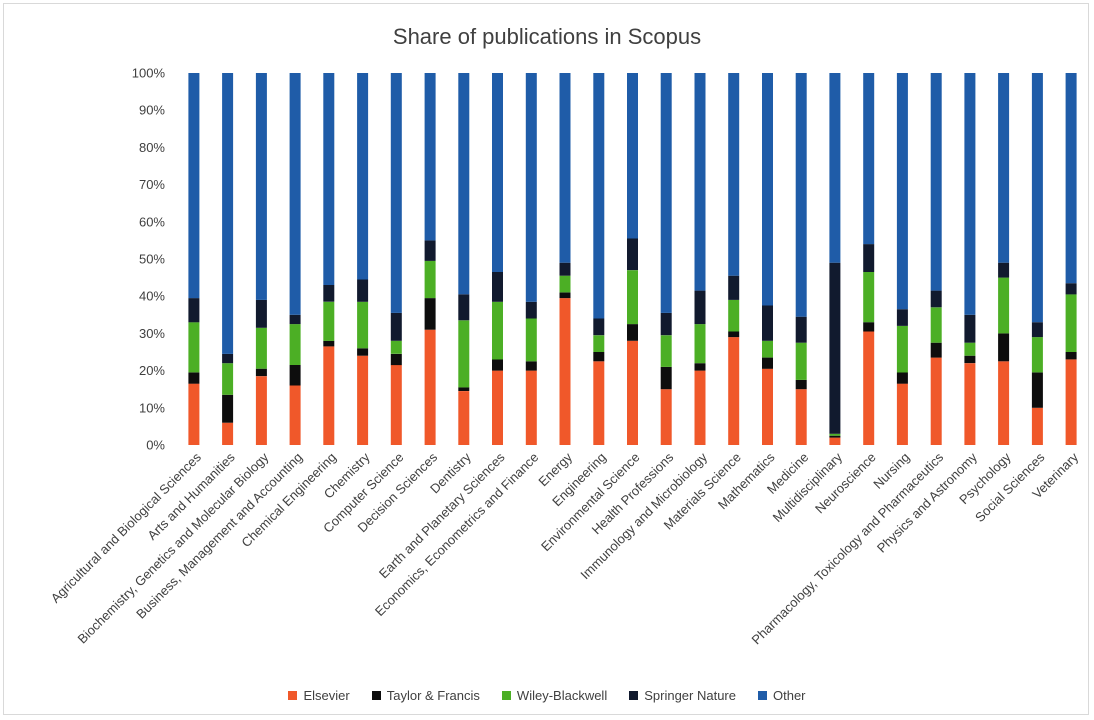 Image resolution: width=1094 pixels, height=720 pixels. Describe the element at coordinates (152, 333) in the screenshot. I see `y-tick-label: 30%` at that location.